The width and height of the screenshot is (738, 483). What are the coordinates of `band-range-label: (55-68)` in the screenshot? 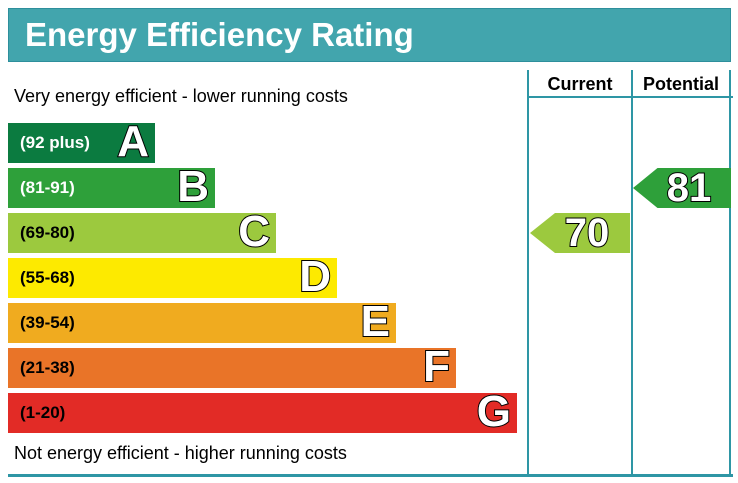 It's located at (47, 277).